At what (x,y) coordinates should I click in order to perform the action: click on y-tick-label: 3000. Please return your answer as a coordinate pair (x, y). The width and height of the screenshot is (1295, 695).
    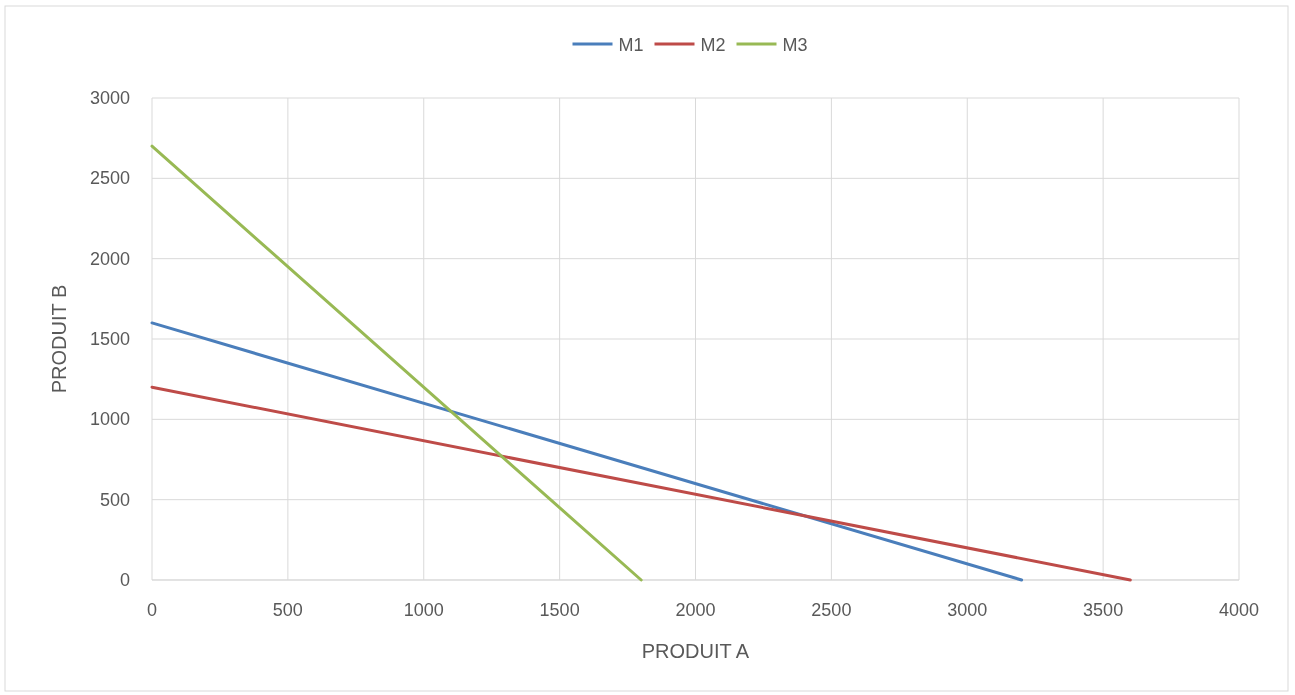
    Looking at the image, I should click on (109, 98).